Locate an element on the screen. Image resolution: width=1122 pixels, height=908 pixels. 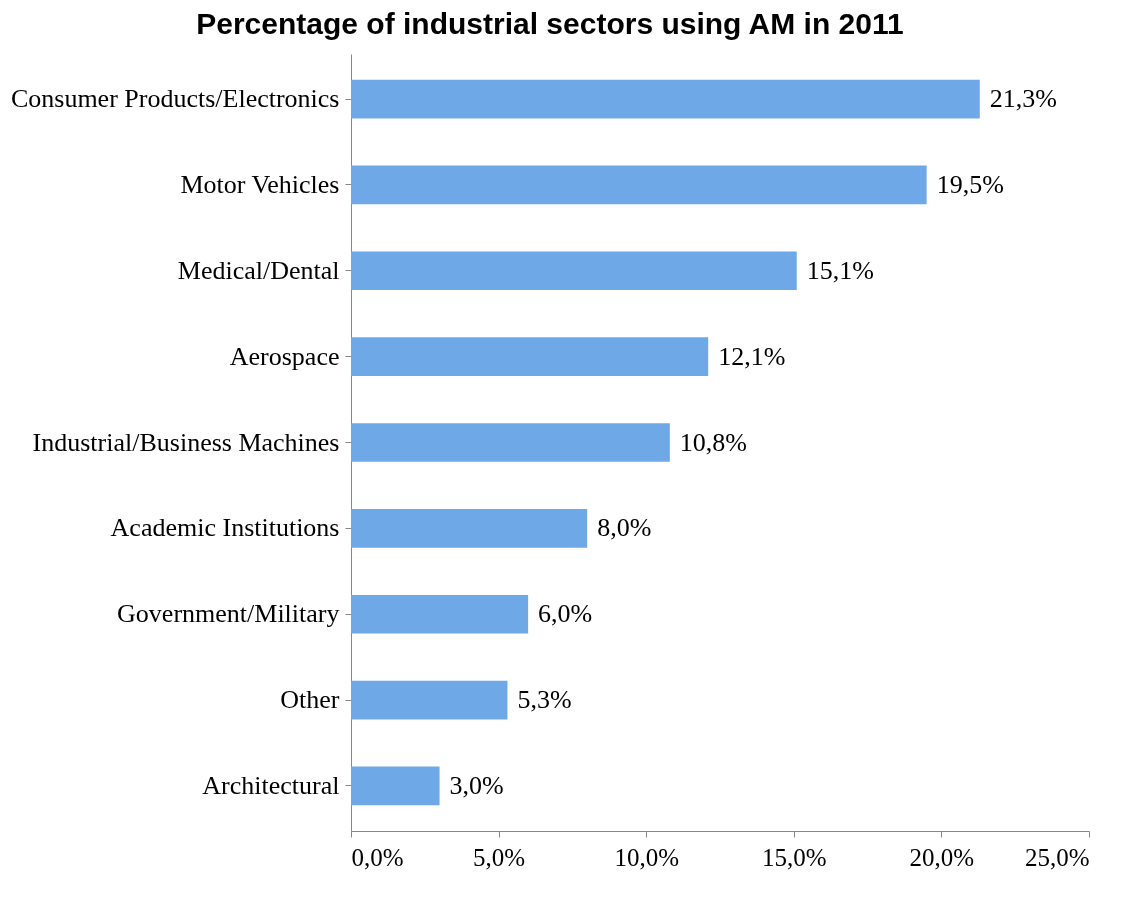
data-label: 6,0% is located at coordinates (565, 614).